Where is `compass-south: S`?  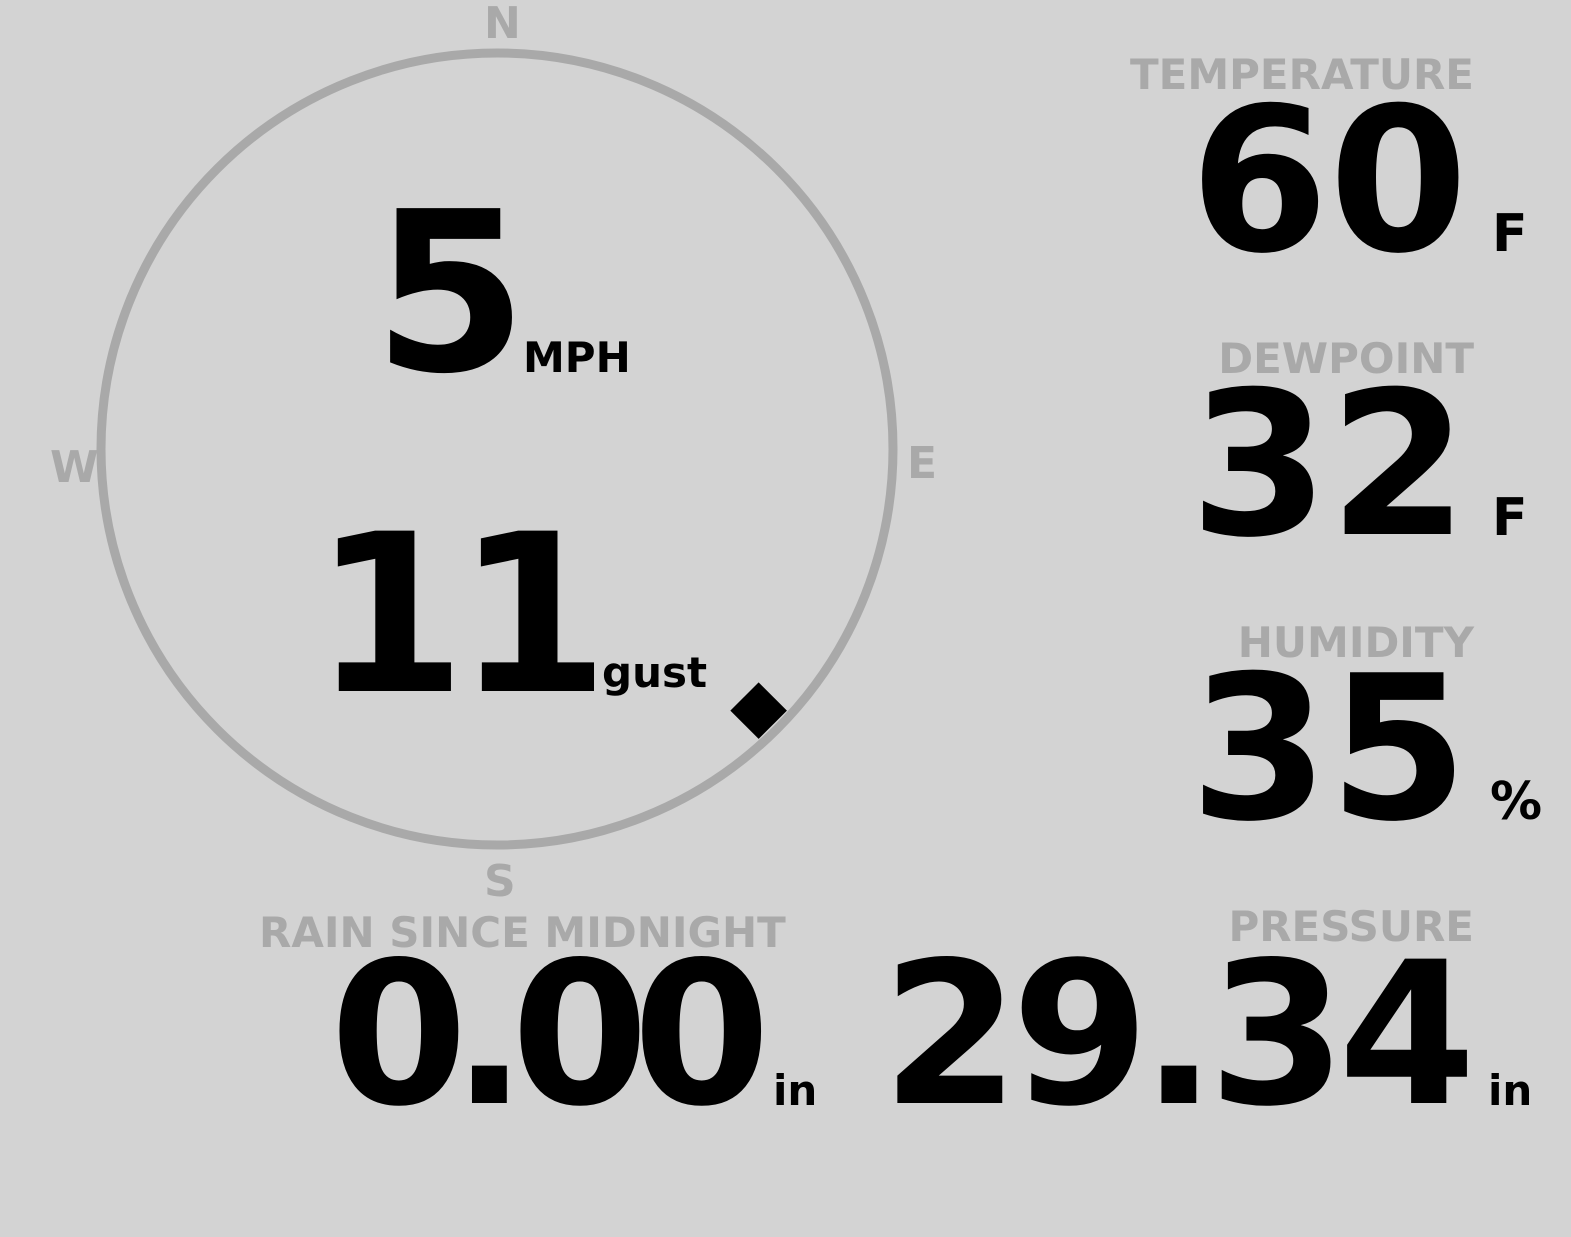 compass-south: S is located at coordinates (500, 881).